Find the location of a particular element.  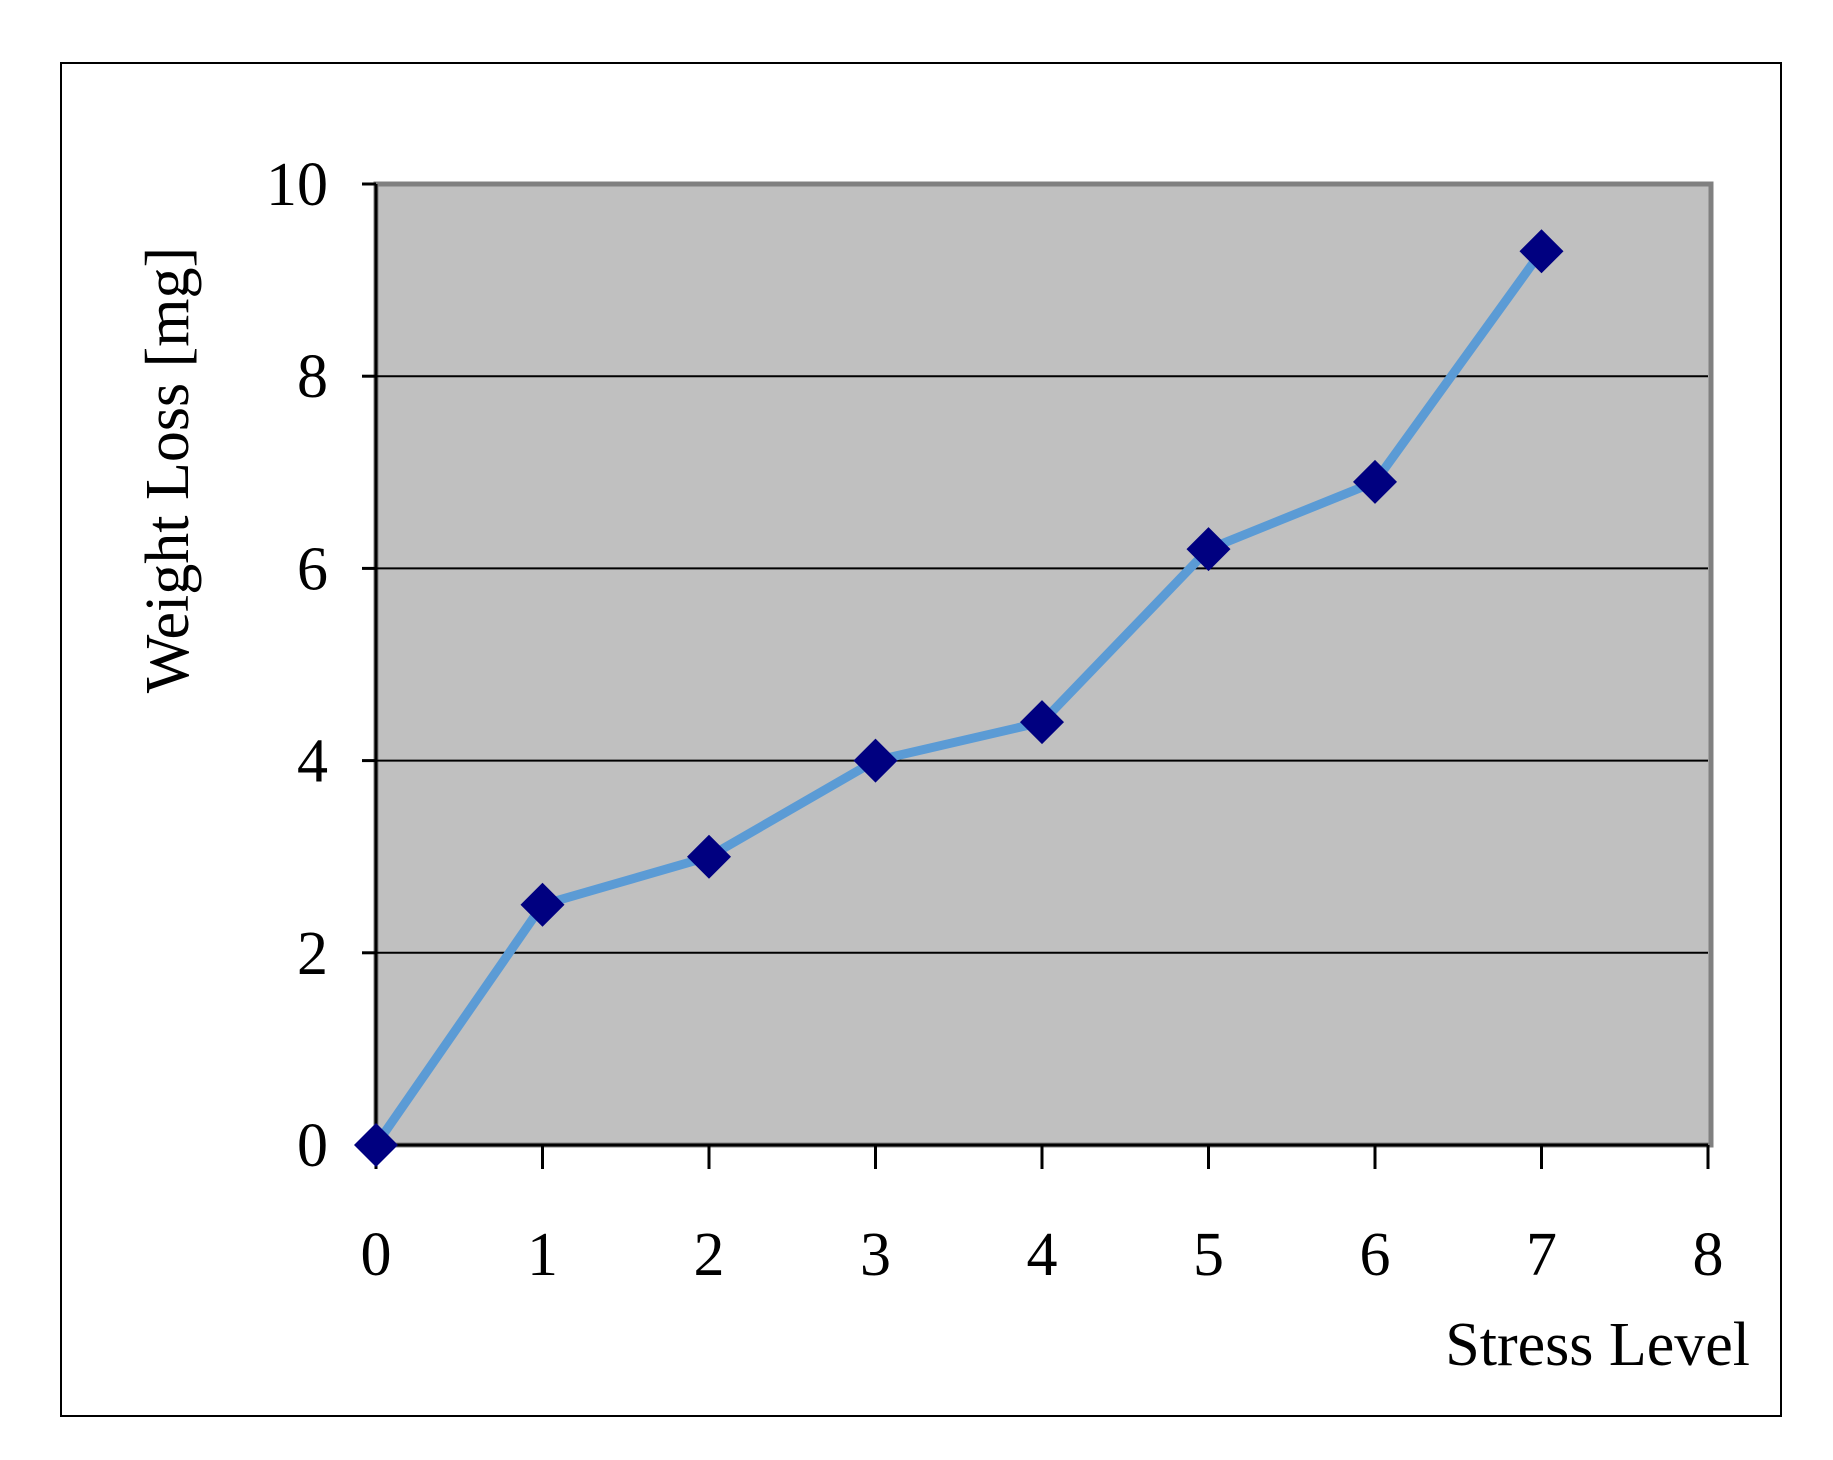

y-tick-label-10: 10 is located at coordinates (297, 185).